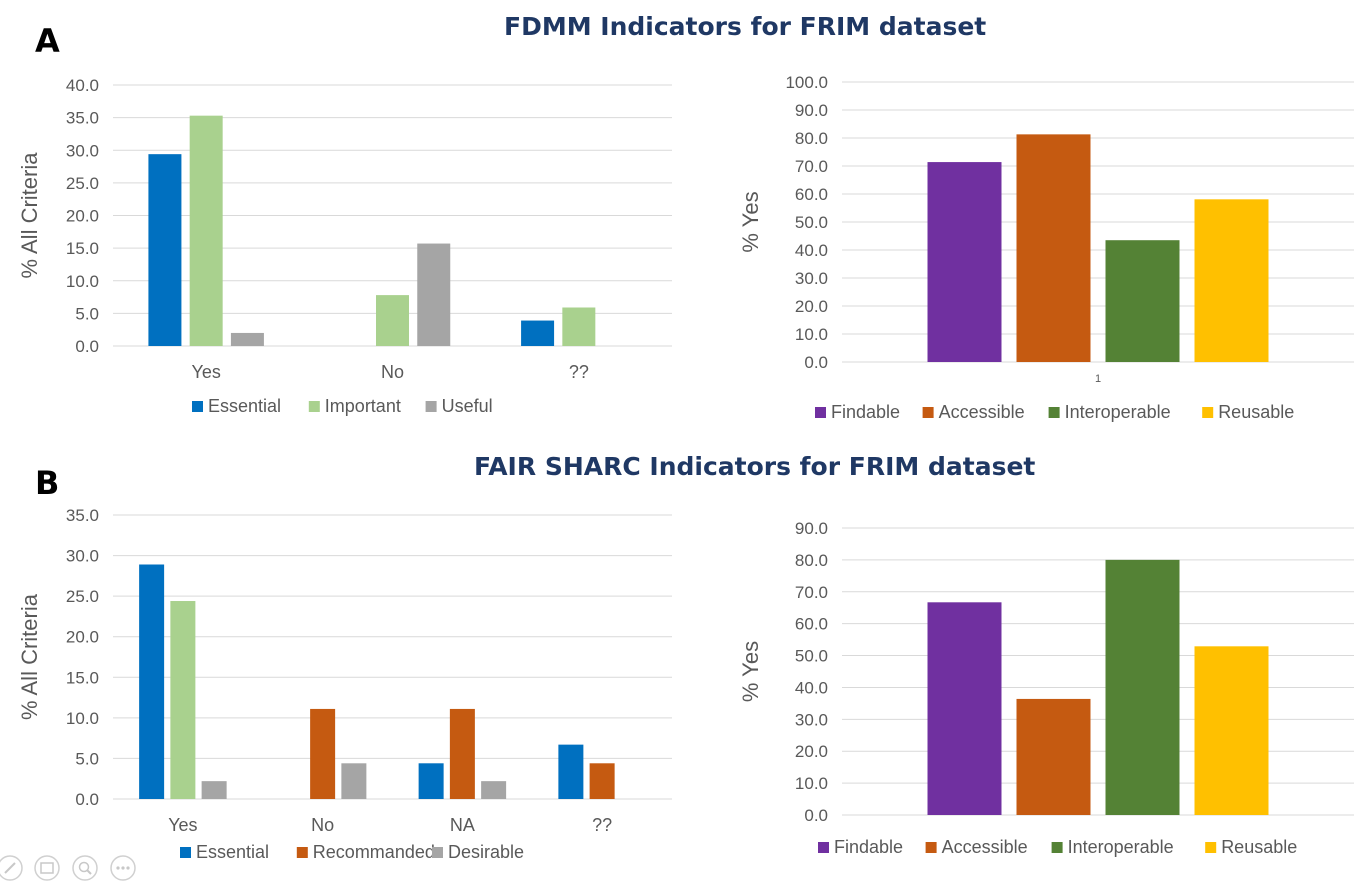  What do you see at coordinates (494, 790) in the screenshot?
I see `bar-desirable-na` at bounding box center [494, 790].